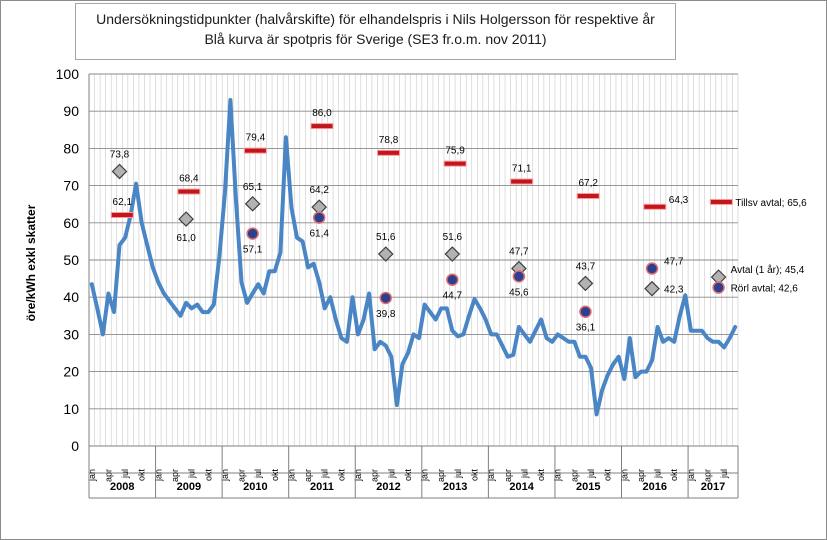  What do you see at coordinates (319, 190) in the screenshot?
I see `avtal-data-label: 64,2` at bounding box center [319, 190].